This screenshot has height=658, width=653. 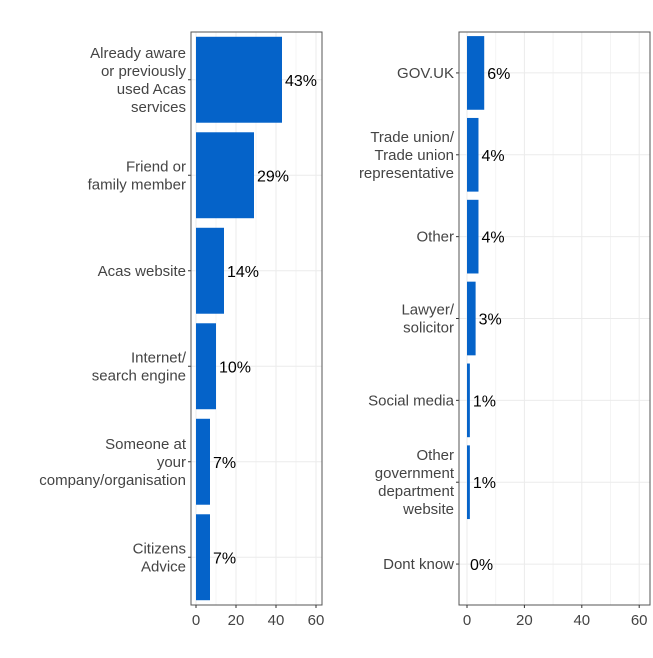 What do you see at coordinates (243, 272) in the screenshot?
I see `data-label: 14%` at bounding box center [243, 272].